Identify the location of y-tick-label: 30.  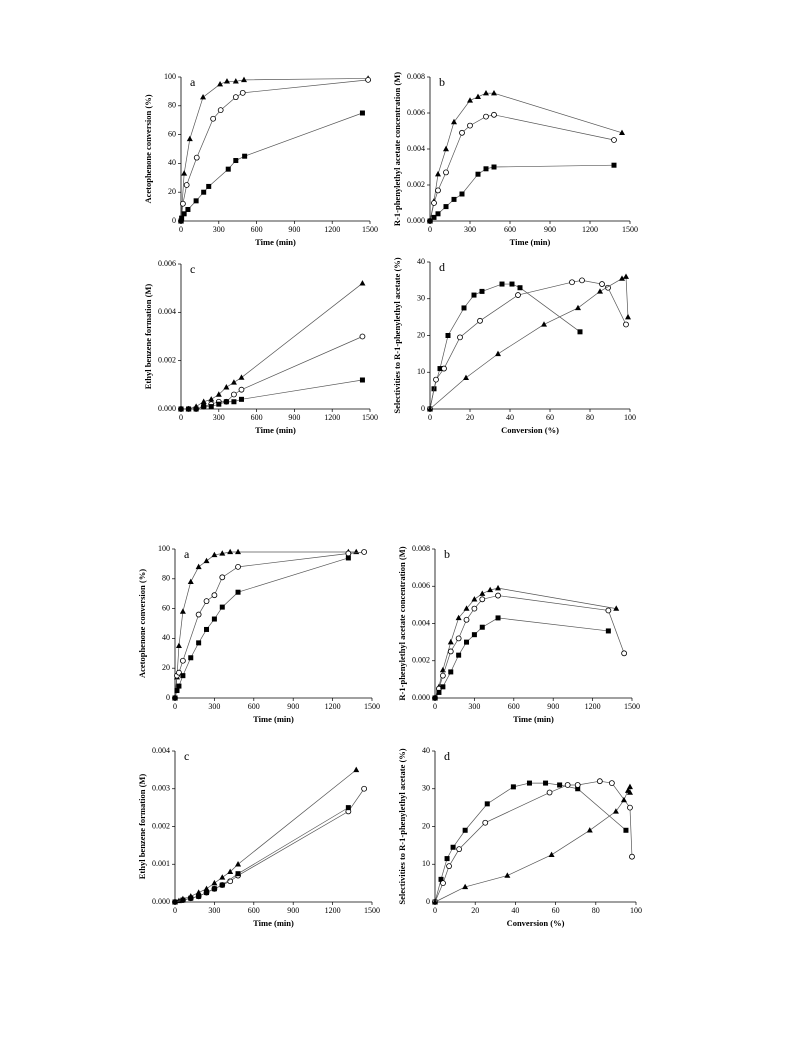
(426, 788).